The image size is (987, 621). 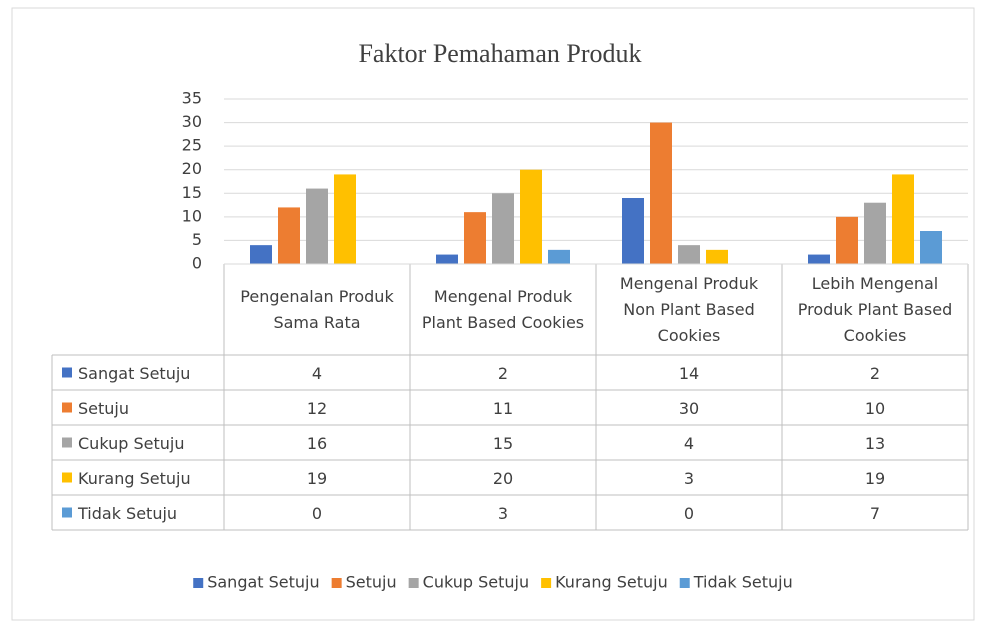 What do you see at coordinates (263, 582) in the screenshot?
I see `legend-label: Sangat Setuju` at bounding box center [263, 582].